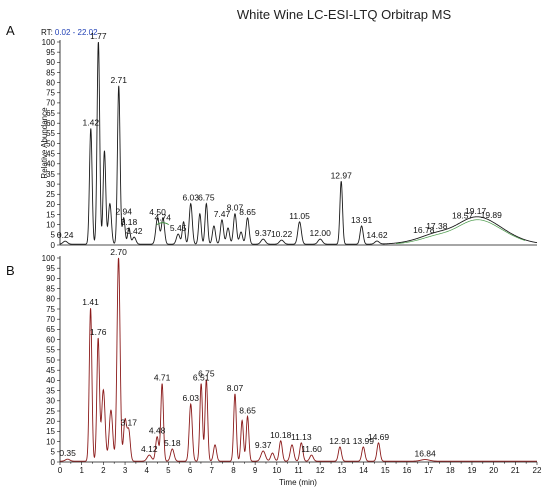  I want to click on peak-label: 17.38, so click(437, 226).